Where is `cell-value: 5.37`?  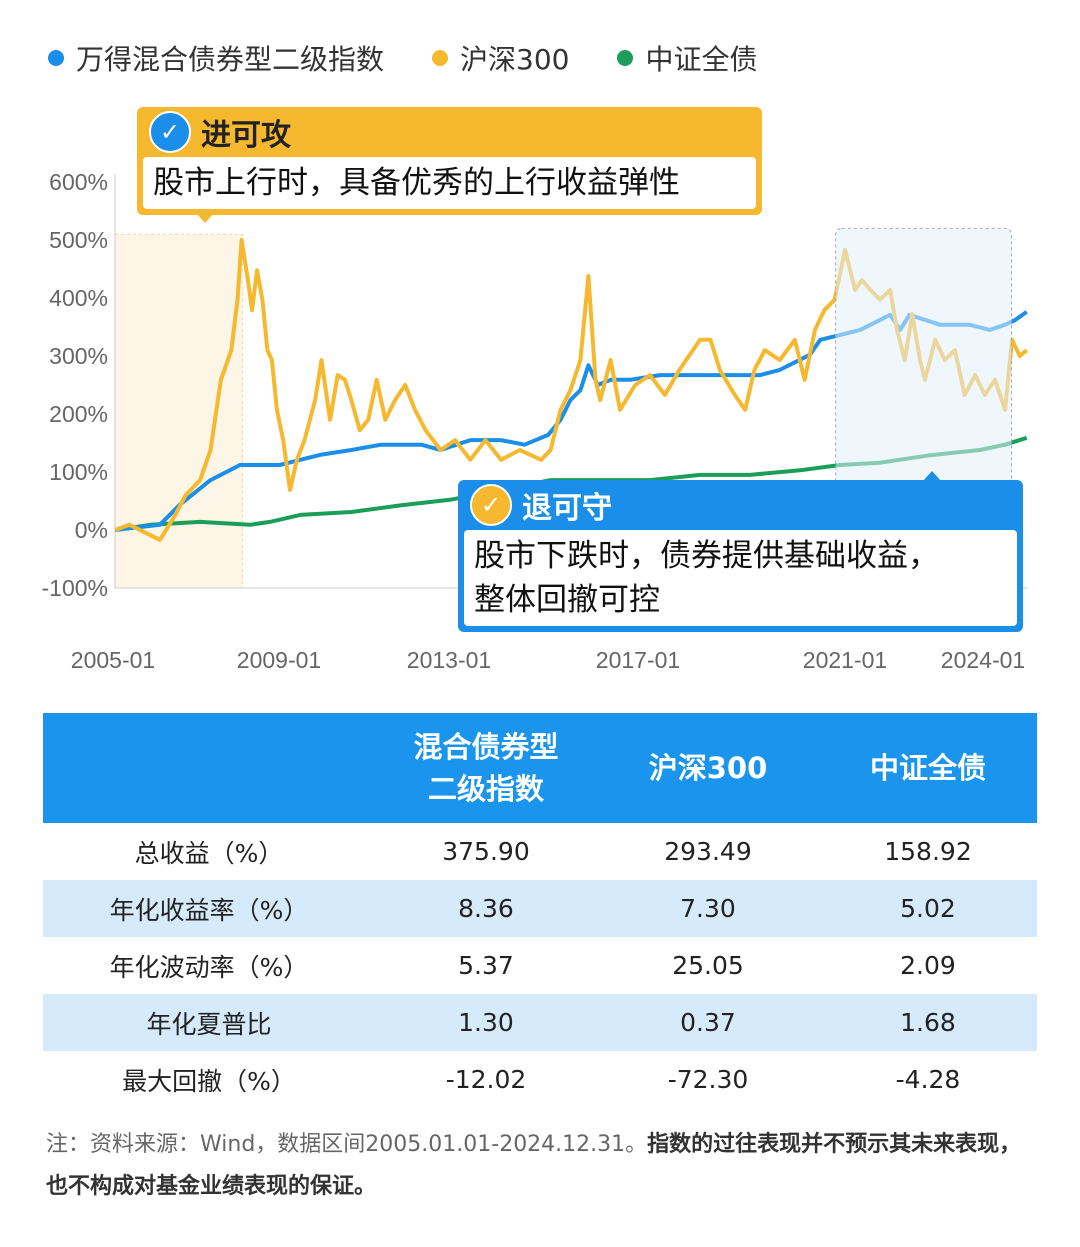 cell-value: 5.37 is located at coordinates (486, 965).